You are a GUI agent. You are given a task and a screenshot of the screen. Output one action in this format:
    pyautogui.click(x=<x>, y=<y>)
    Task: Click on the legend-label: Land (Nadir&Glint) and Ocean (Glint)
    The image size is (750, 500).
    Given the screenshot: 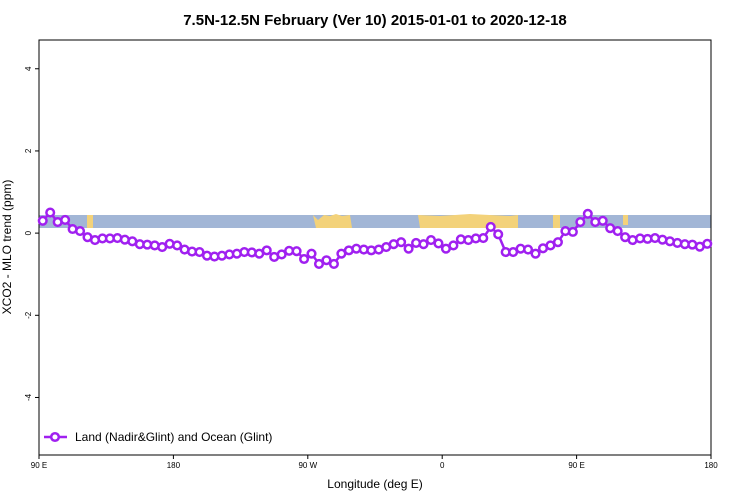 What is the action you would take?
    pyautogui.click(x=173, y=437)
    